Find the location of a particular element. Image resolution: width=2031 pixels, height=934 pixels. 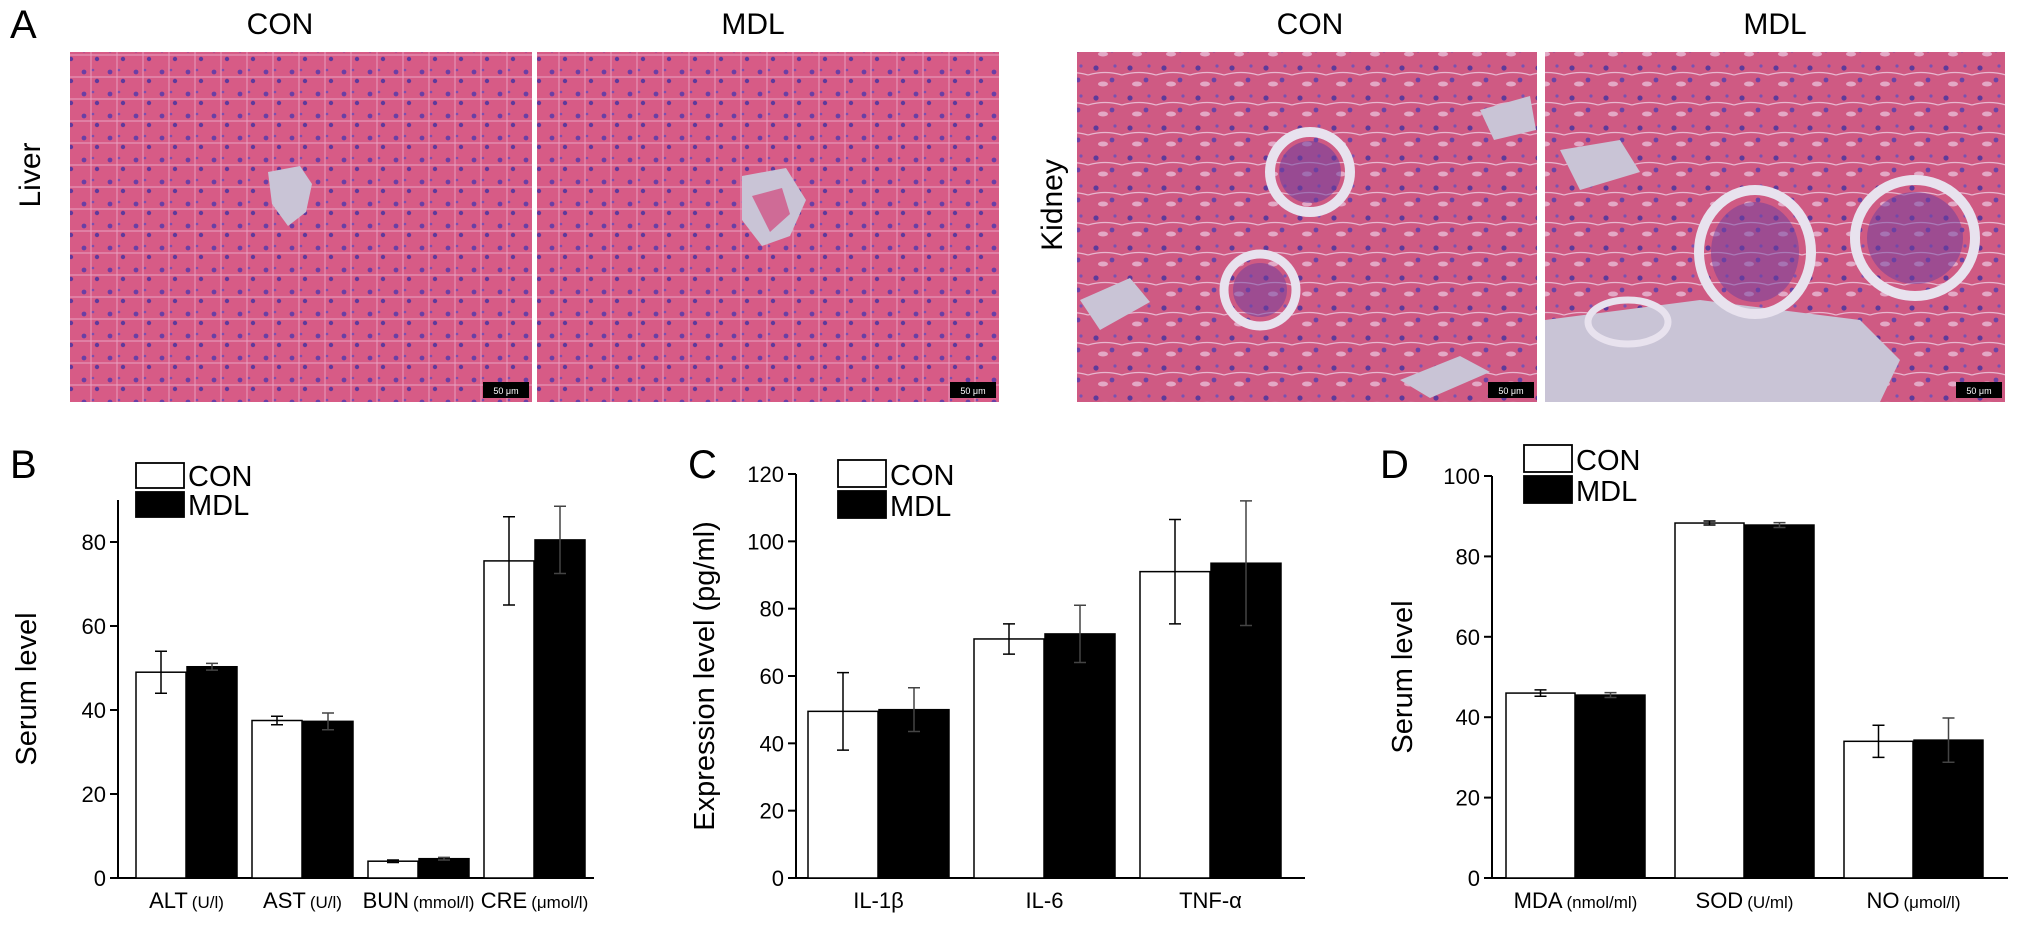

legend-swatch-c-mdl is located at coordinates (862, 504).